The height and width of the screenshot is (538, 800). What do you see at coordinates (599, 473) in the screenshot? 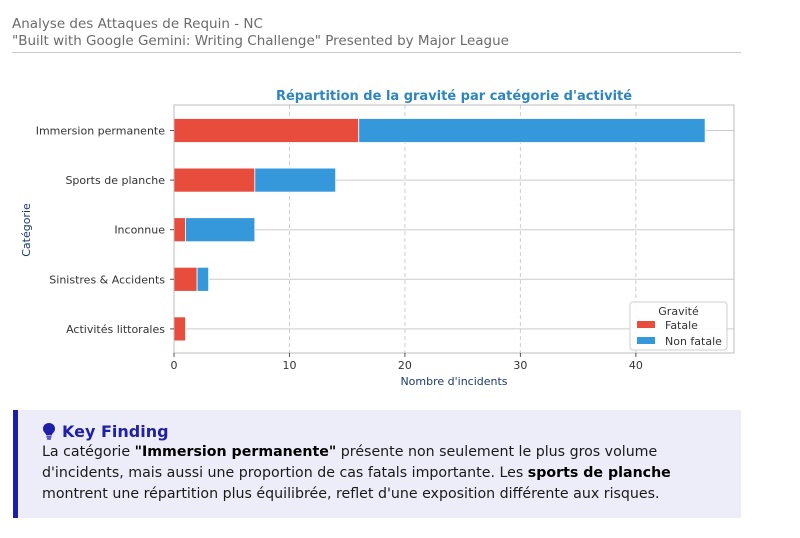
I see `finding-emphasis-planche: sports de planche` at bounding box center [599, 473].